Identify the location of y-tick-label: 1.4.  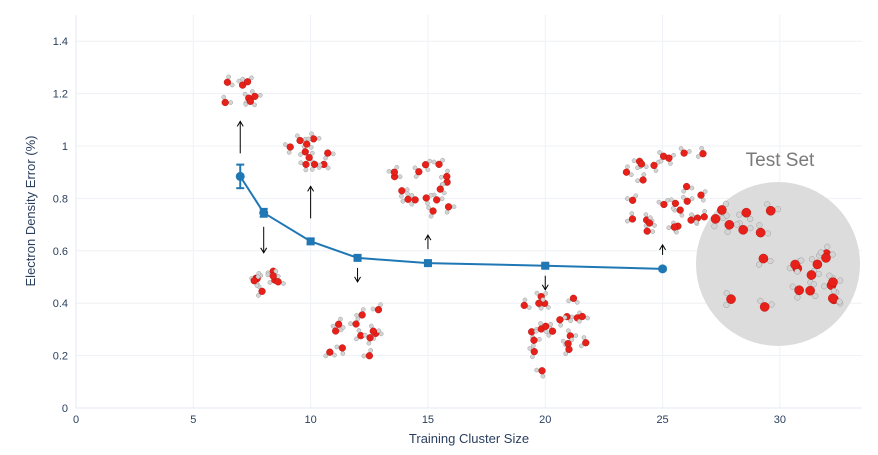
(60, 42).